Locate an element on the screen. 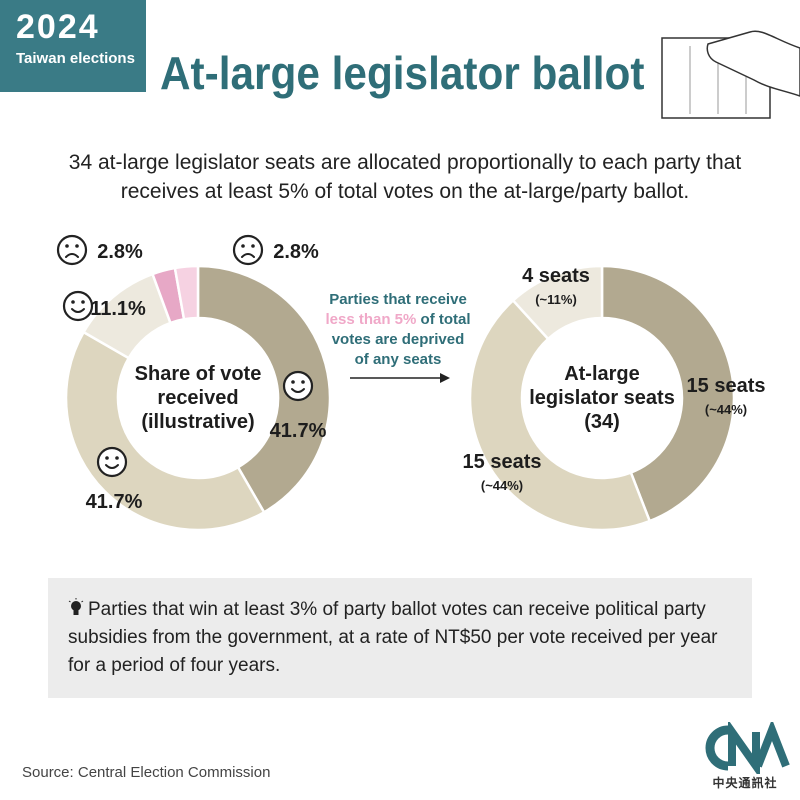  donut-center-title-3: (illustrative) is located at coordinates (197, 422).